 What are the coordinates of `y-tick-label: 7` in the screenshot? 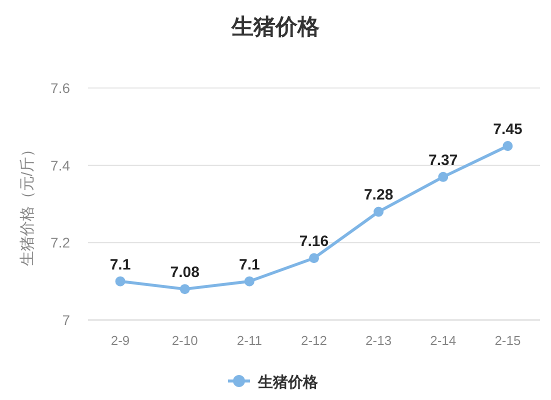 It's located at (66, 320).